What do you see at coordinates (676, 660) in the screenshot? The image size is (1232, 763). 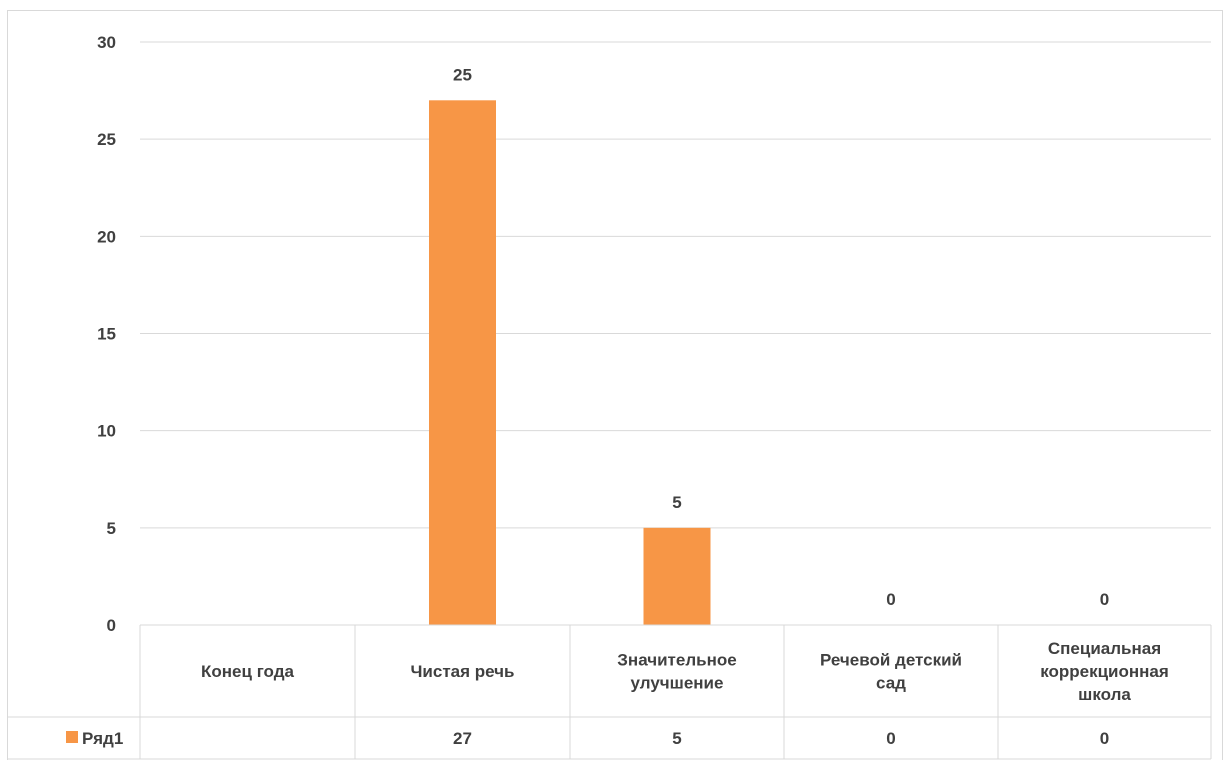 I see `category-label: Значительное` at bounding box center [676, 660].